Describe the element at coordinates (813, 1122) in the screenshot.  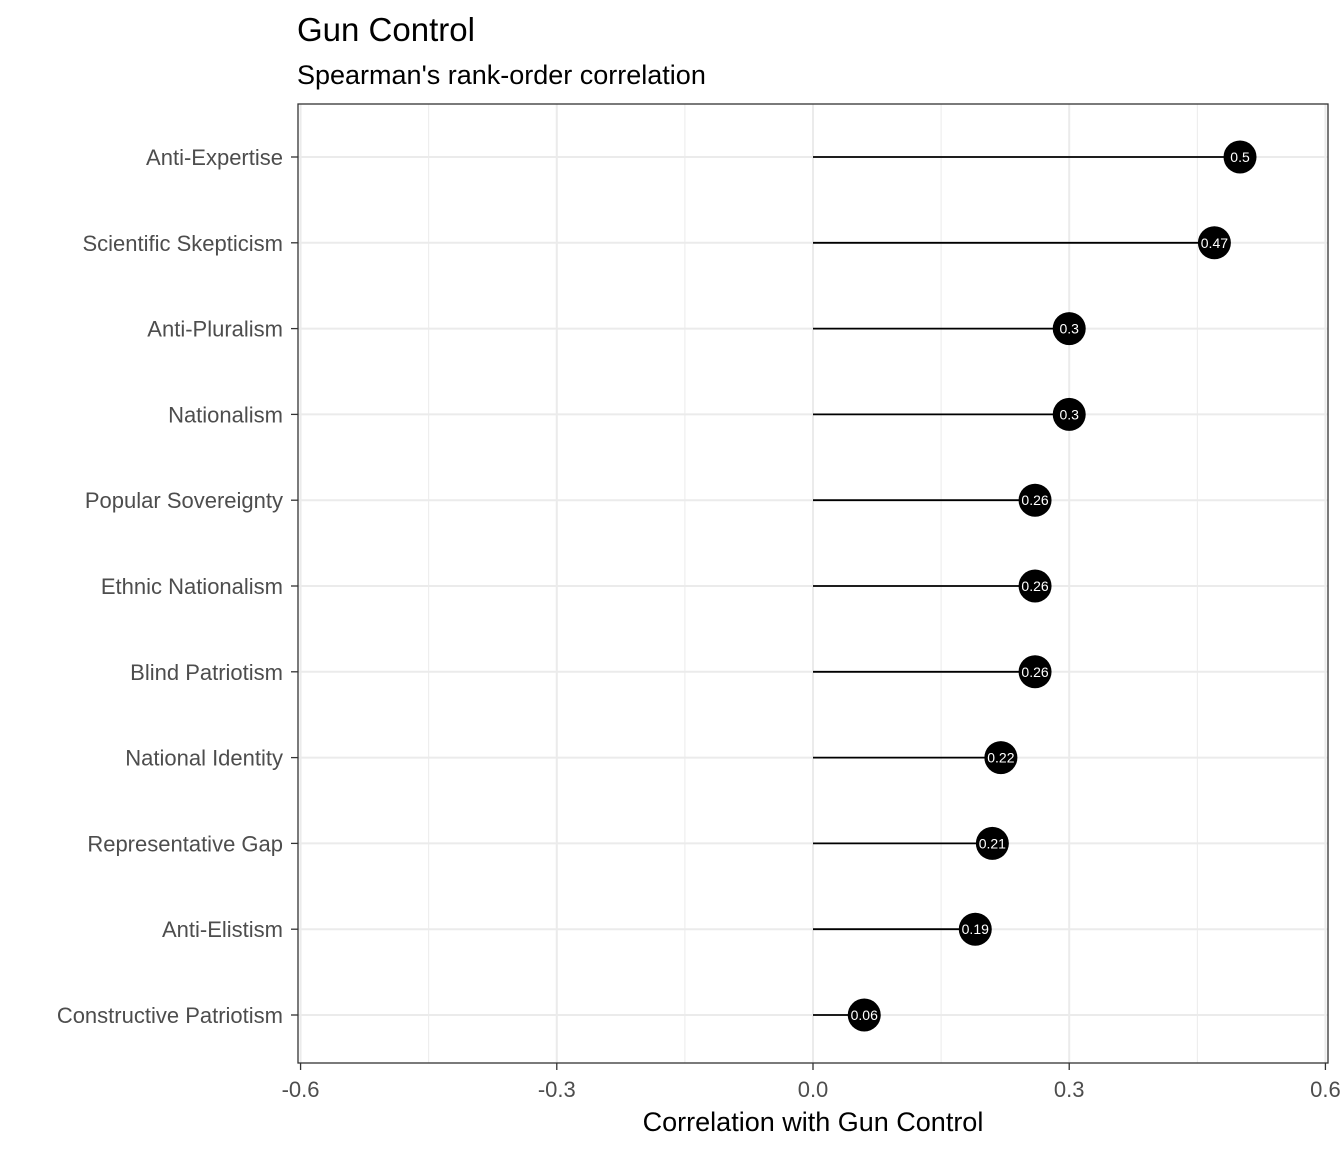
I see `x-axis-title: Correlation with Gun Control` at that location.